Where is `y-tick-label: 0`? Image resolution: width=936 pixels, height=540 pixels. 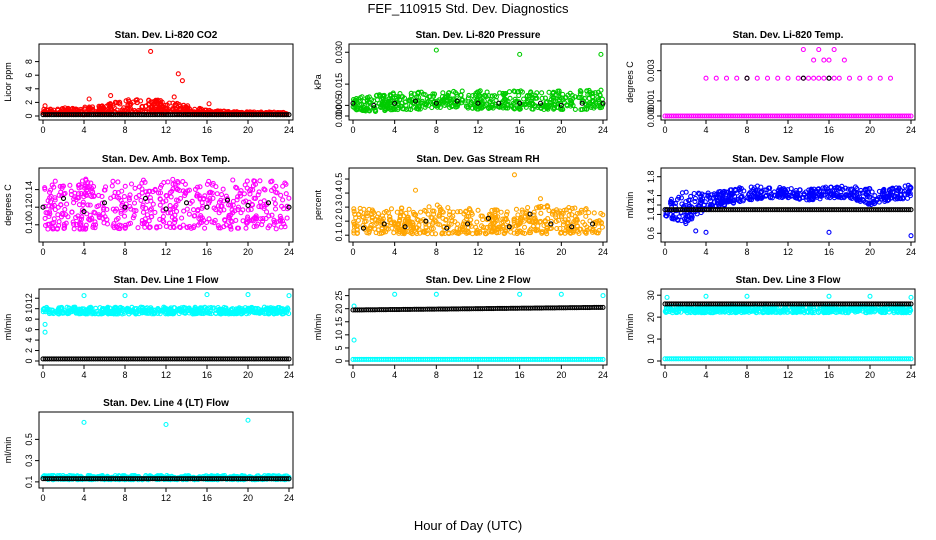 y-tick-label: 0 is located at coordinates (651, 360).